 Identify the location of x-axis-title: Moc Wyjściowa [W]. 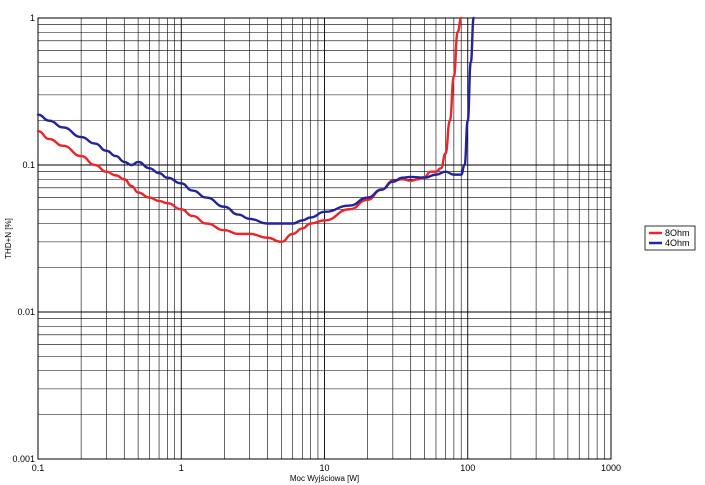
(324, 478).